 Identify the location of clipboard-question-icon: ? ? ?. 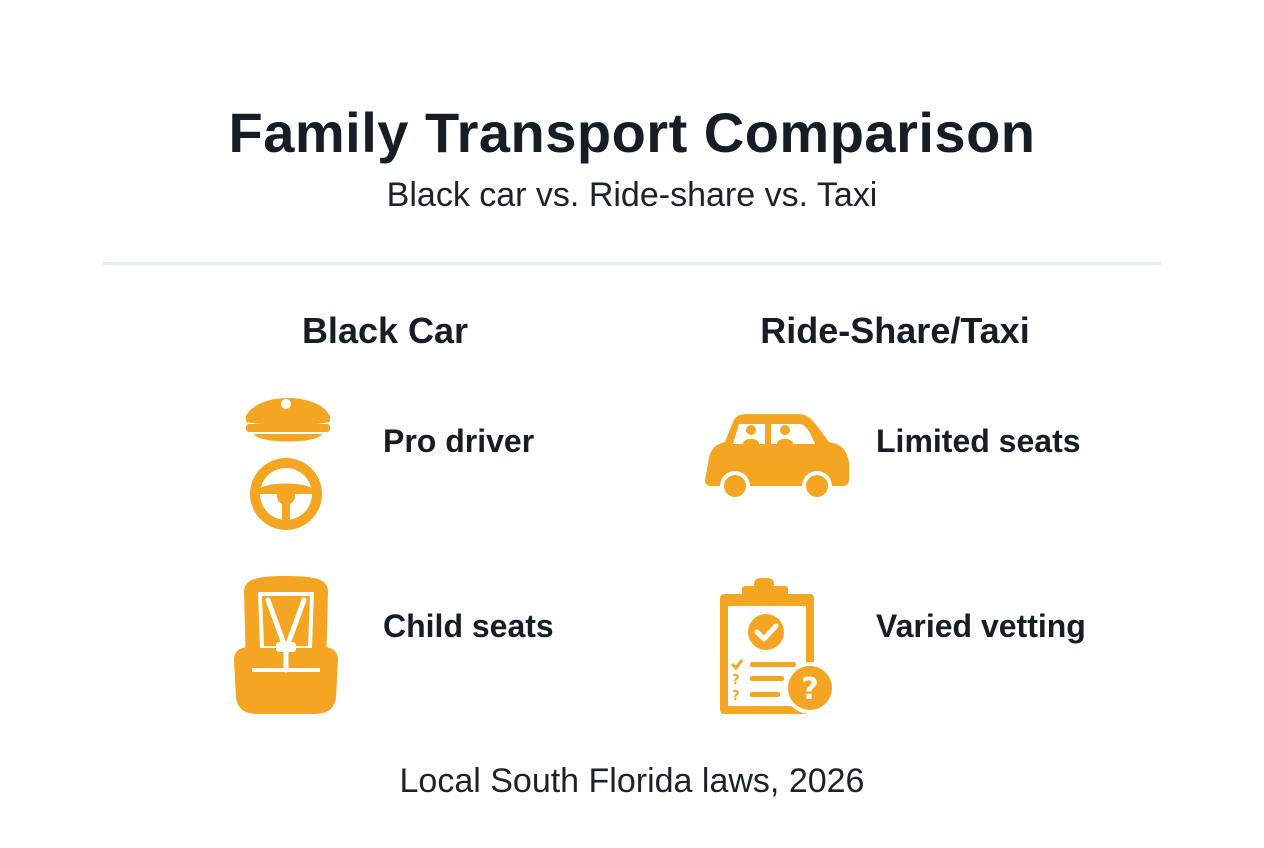
(778, 646).